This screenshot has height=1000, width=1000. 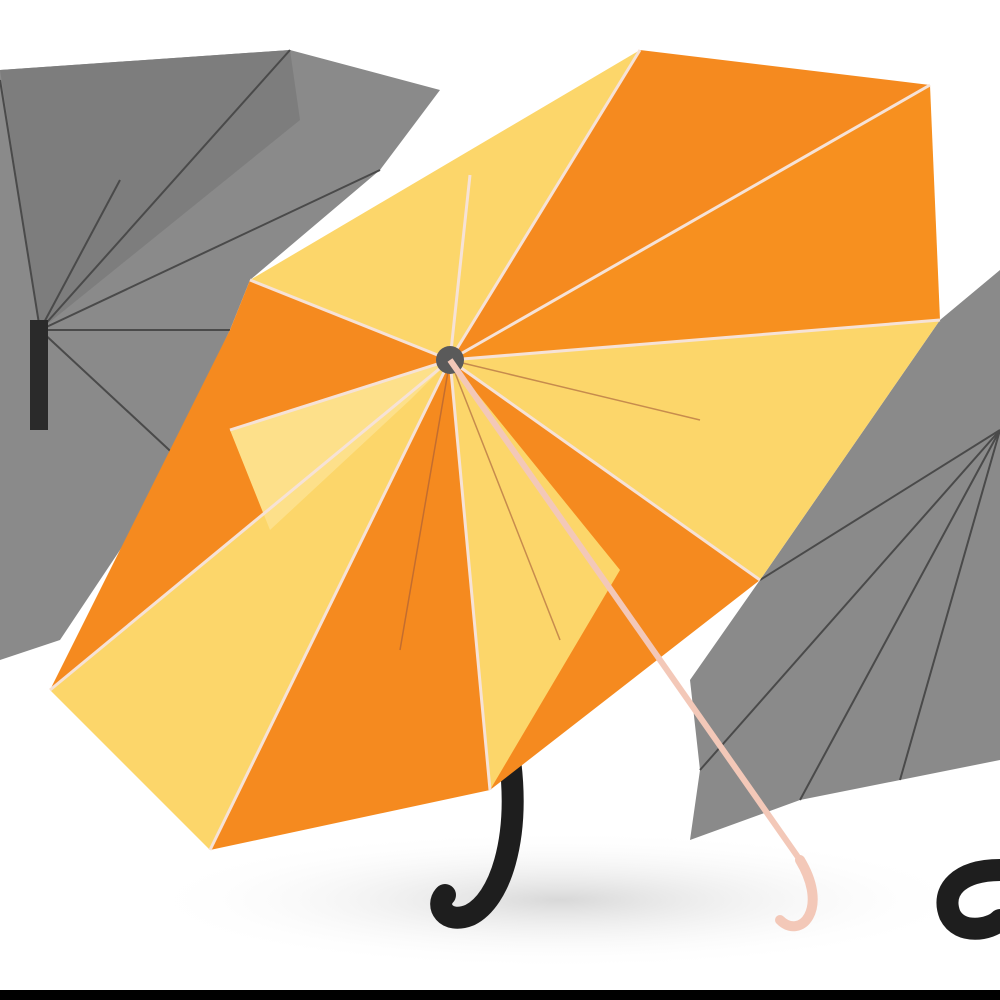 I want to click on panel-orange-top-right, so click(x=690, y=205).